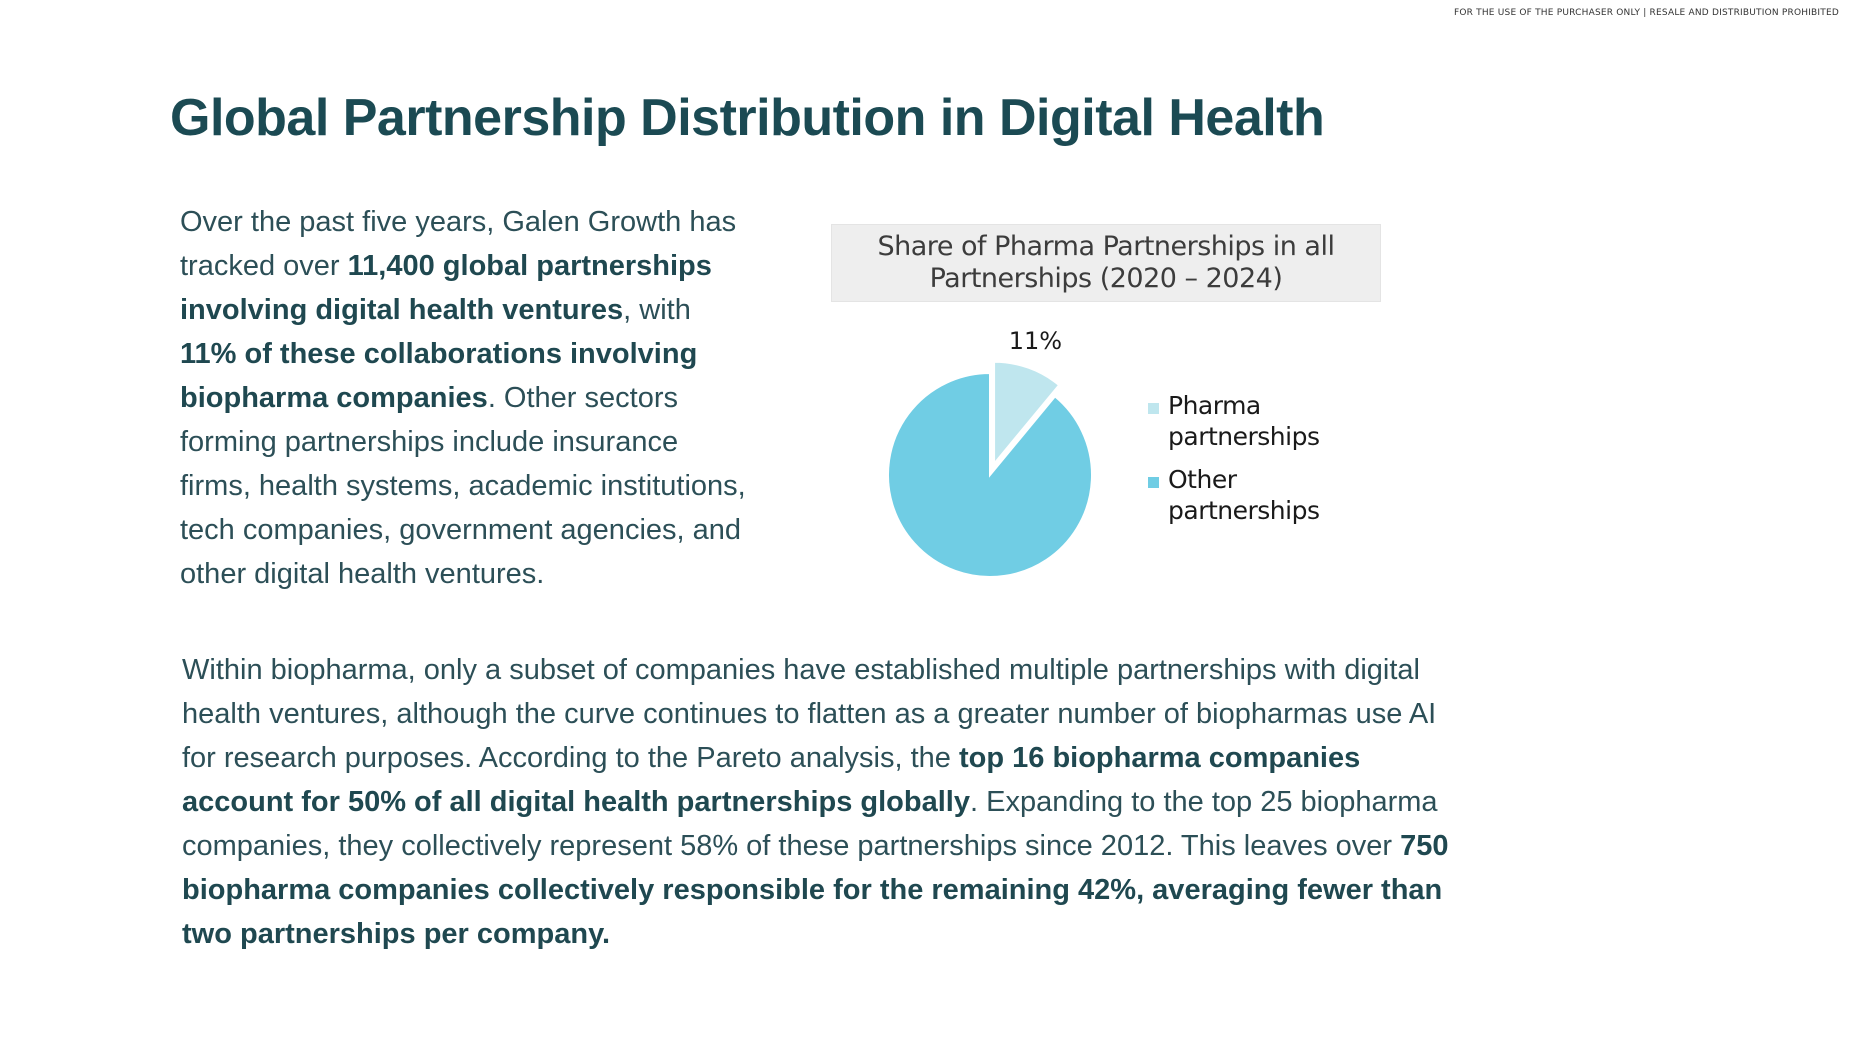 The image size is (1849, 1040). I want to click on pie-slice-other, so click(990, 474).